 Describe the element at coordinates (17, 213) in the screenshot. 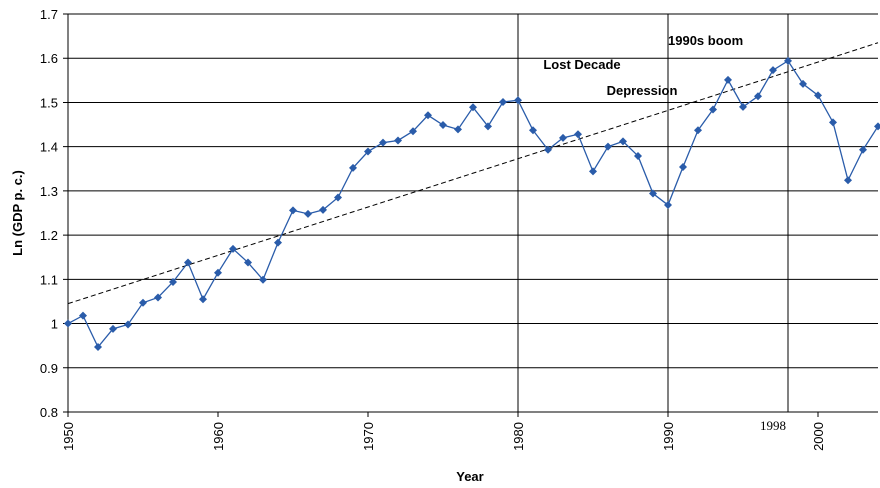

I see `y-axis-title: Ln (GDP p. c.)` at that location.